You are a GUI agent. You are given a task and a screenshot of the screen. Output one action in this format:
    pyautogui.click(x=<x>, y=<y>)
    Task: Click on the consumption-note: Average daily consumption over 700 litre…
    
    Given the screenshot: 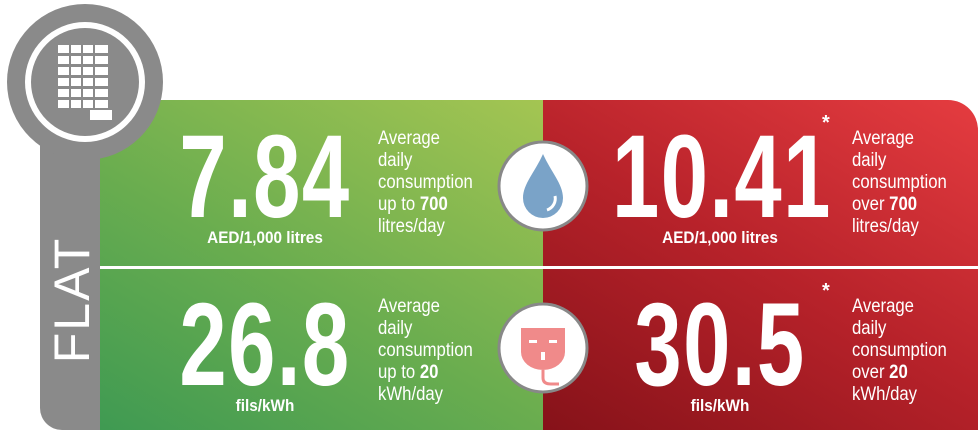 What is the action you would take?
    pyautogui.click(x=900, y=183)
    